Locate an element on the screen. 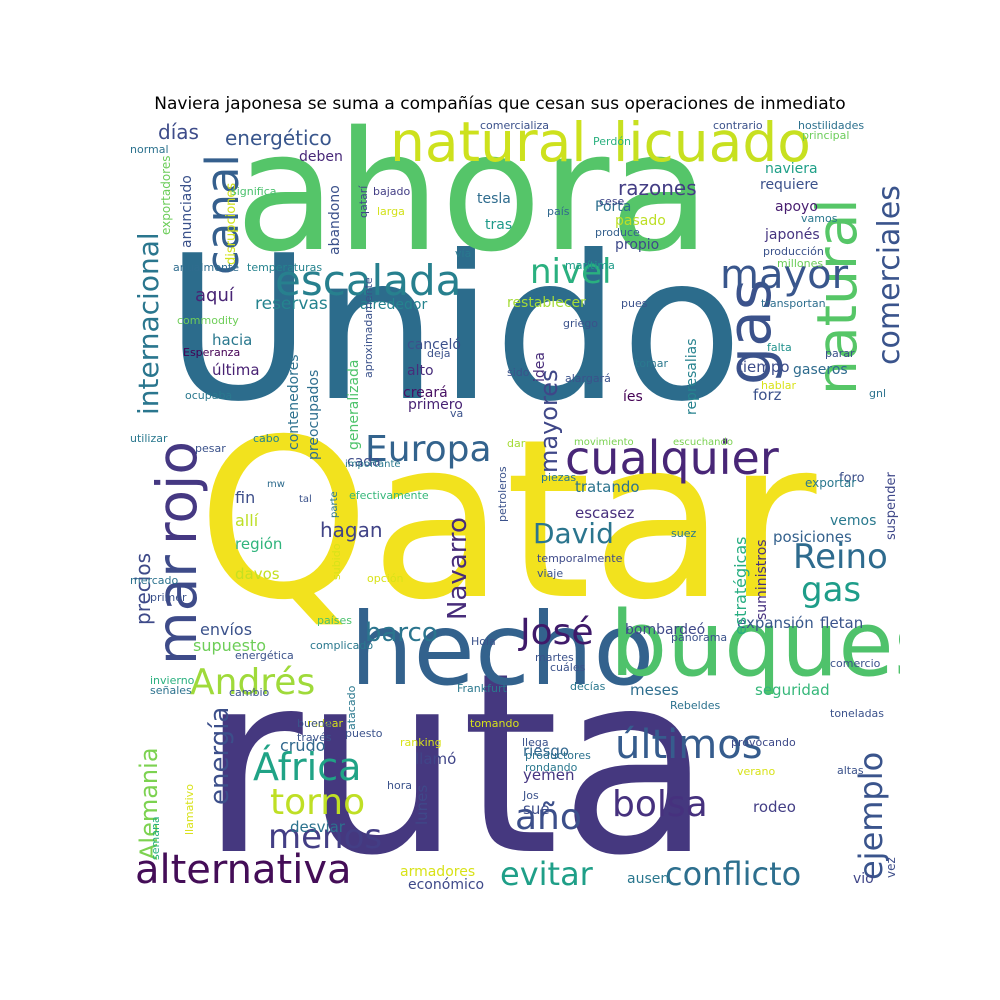 This screenshot has width=1000, height=1000. cloud-word: hostilidades is located at coordinates (831, 126).